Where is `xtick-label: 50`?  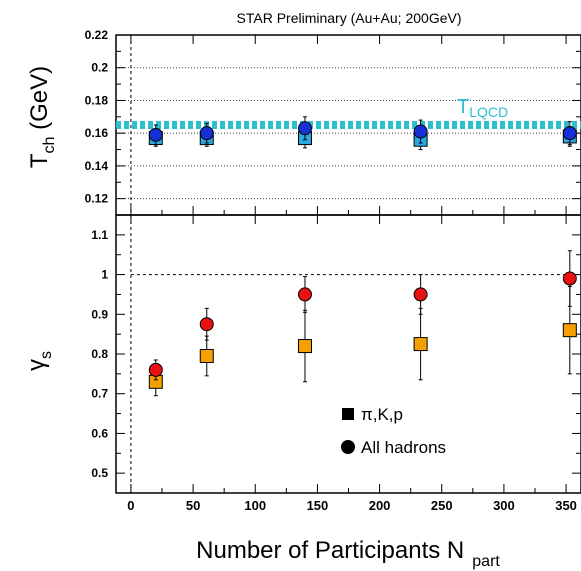 xtick-label: 50 is located at coordinates (193, 505).